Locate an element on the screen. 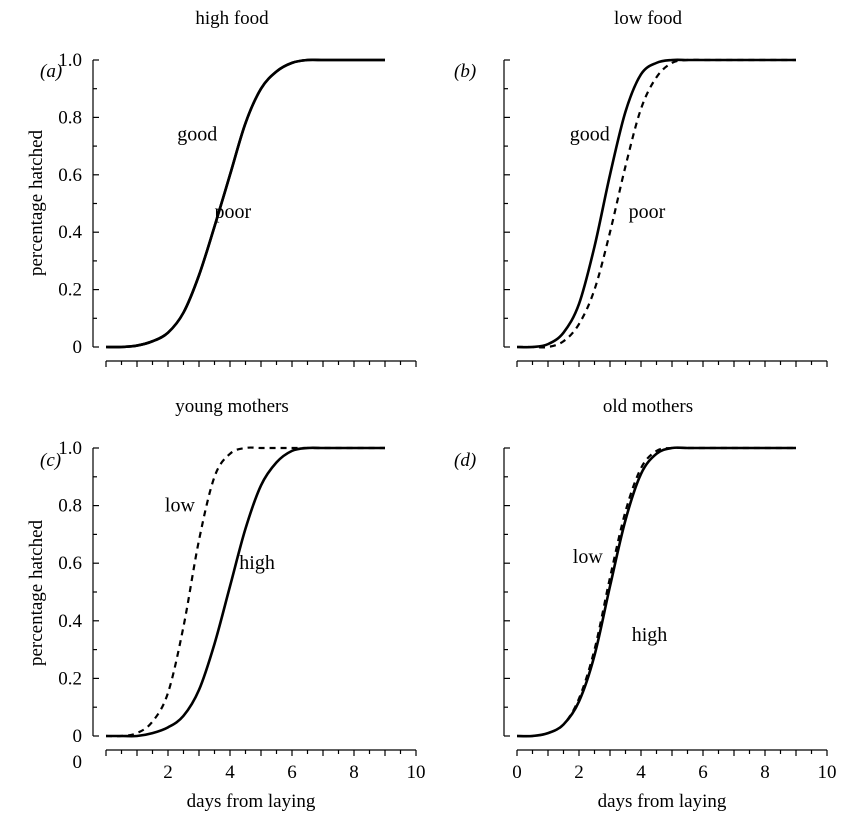 This screenshot has height=816, width=841. panel-label: (c) is located at coordinates (50, 460).